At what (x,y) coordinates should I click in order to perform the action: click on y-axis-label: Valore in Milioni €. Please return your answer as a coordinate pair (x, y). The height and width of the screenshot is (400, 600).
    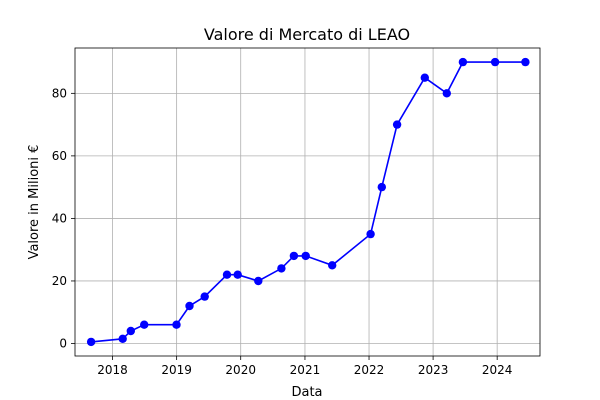
    Looking at the image, I should click on (34, 202).